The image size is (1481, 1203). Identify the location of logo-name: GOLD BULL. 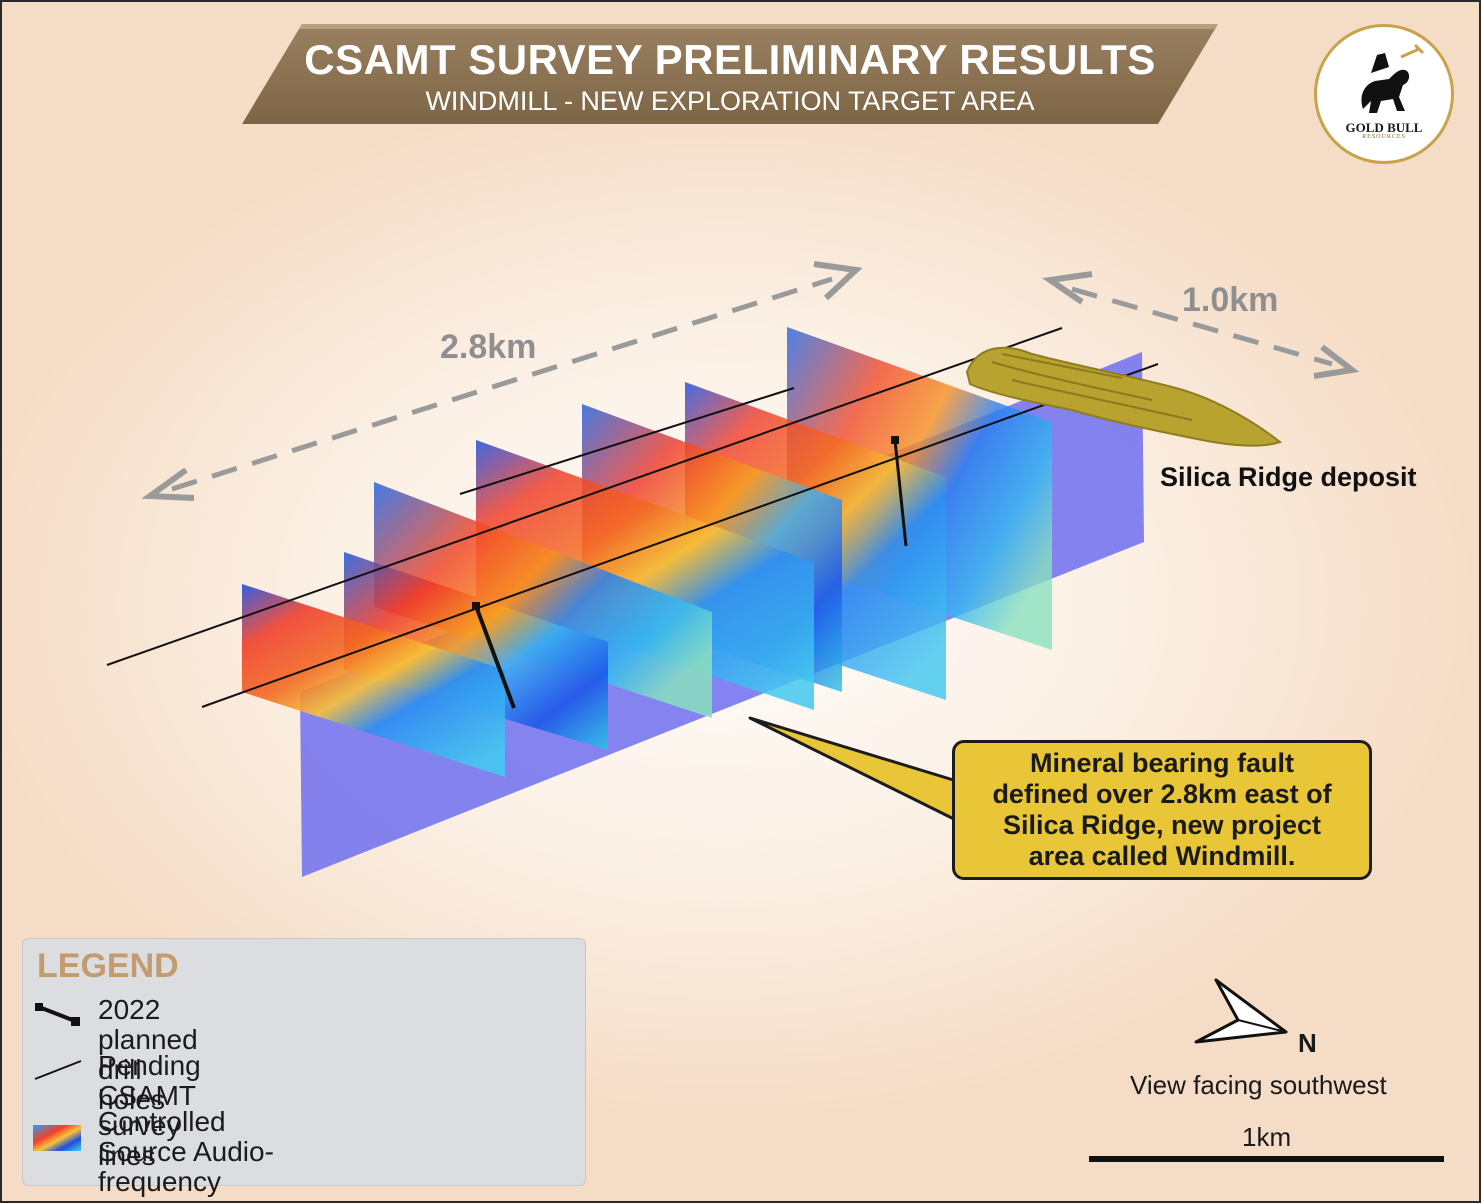
(1384, 127).